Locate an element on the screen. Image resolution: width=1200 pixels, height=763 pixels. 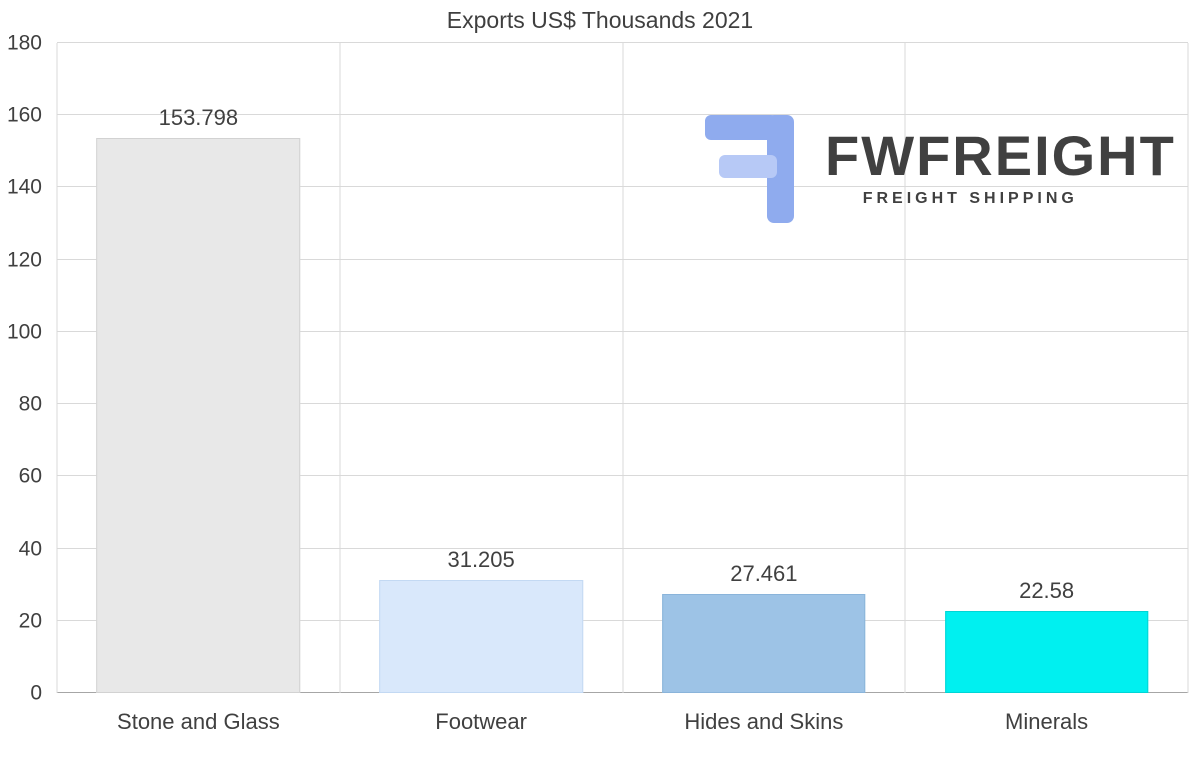
value-label-stone-and-glass: 153.798 is located at coordinates (198, 117).